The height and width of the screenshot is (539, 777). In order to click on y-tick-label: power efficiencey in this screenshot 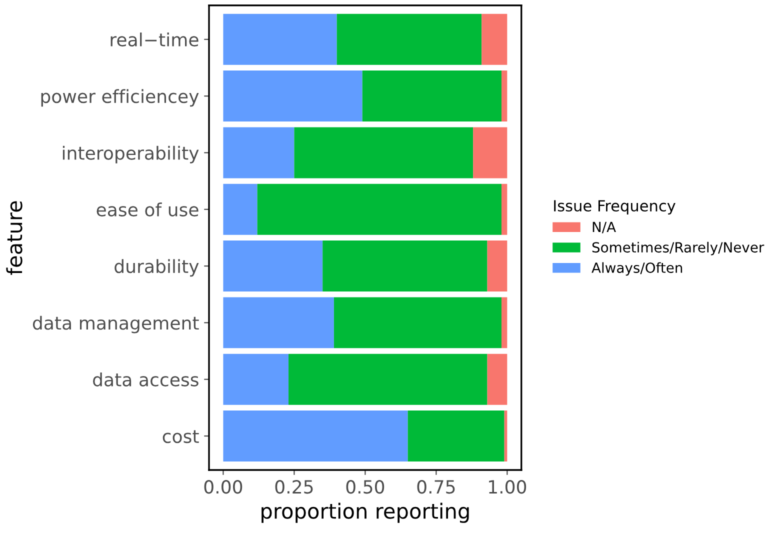, I will do `click(120, 98)`.